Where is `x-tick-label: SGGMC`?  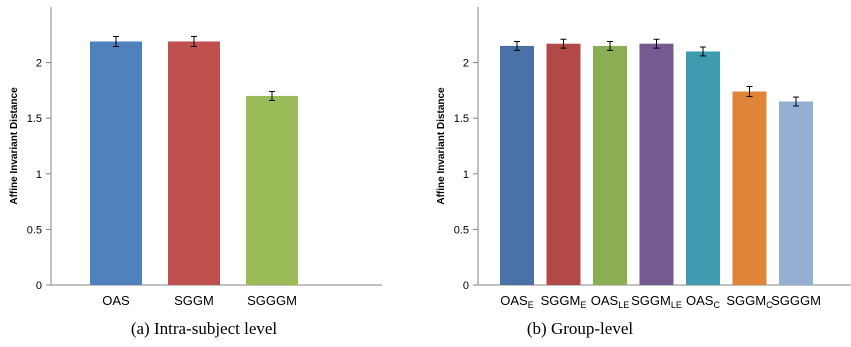
x-tick-label: SGGMC is located at coordinates (749, 301).